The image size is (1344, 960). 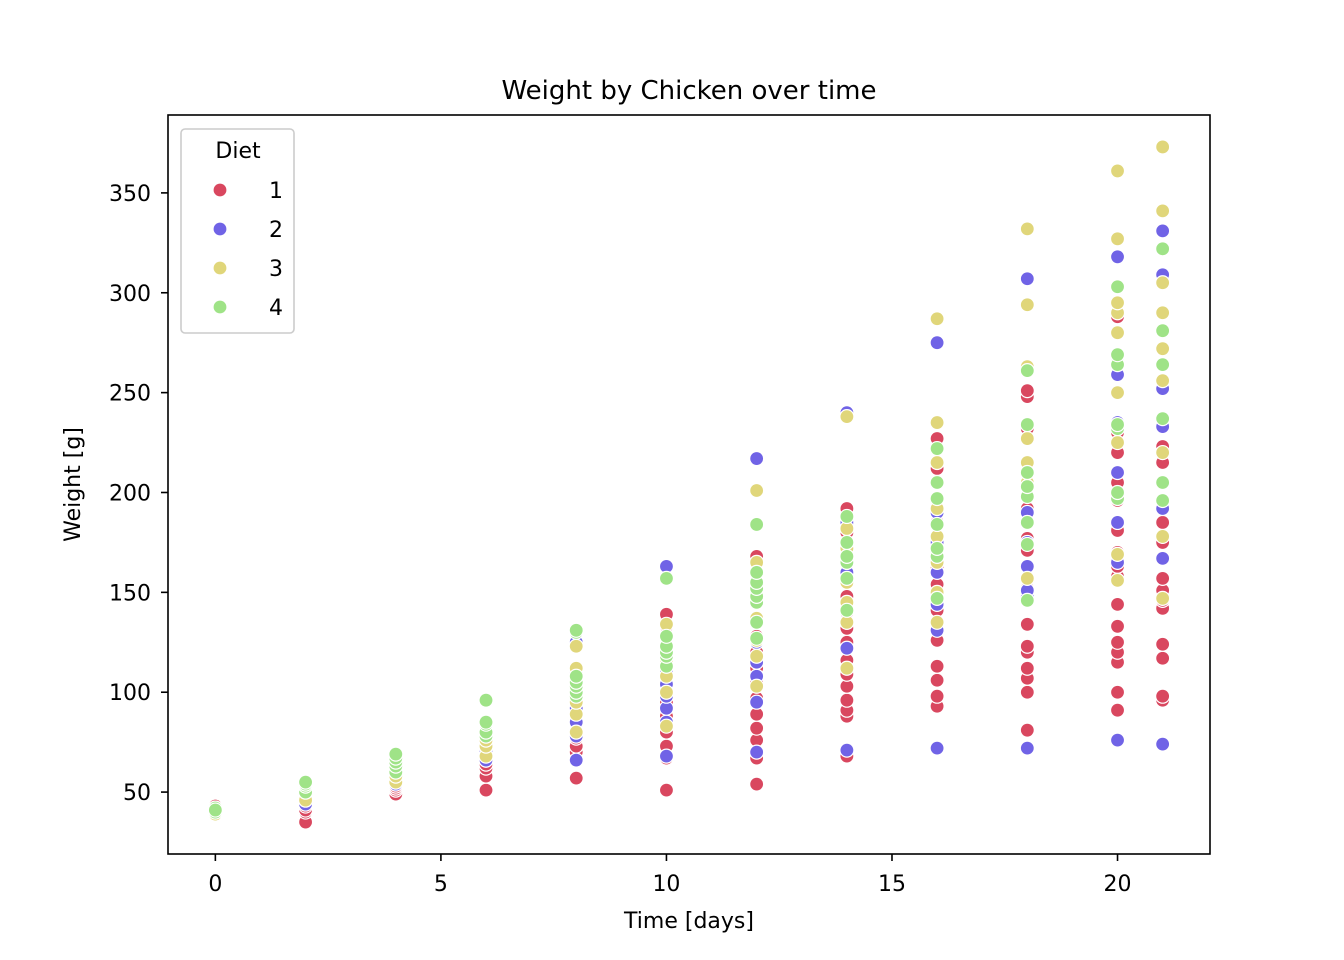 What do you see at coordinates (130, 394) in the screenshot?
I see `y-tick-label: 250` at bounding box center [130, 394].